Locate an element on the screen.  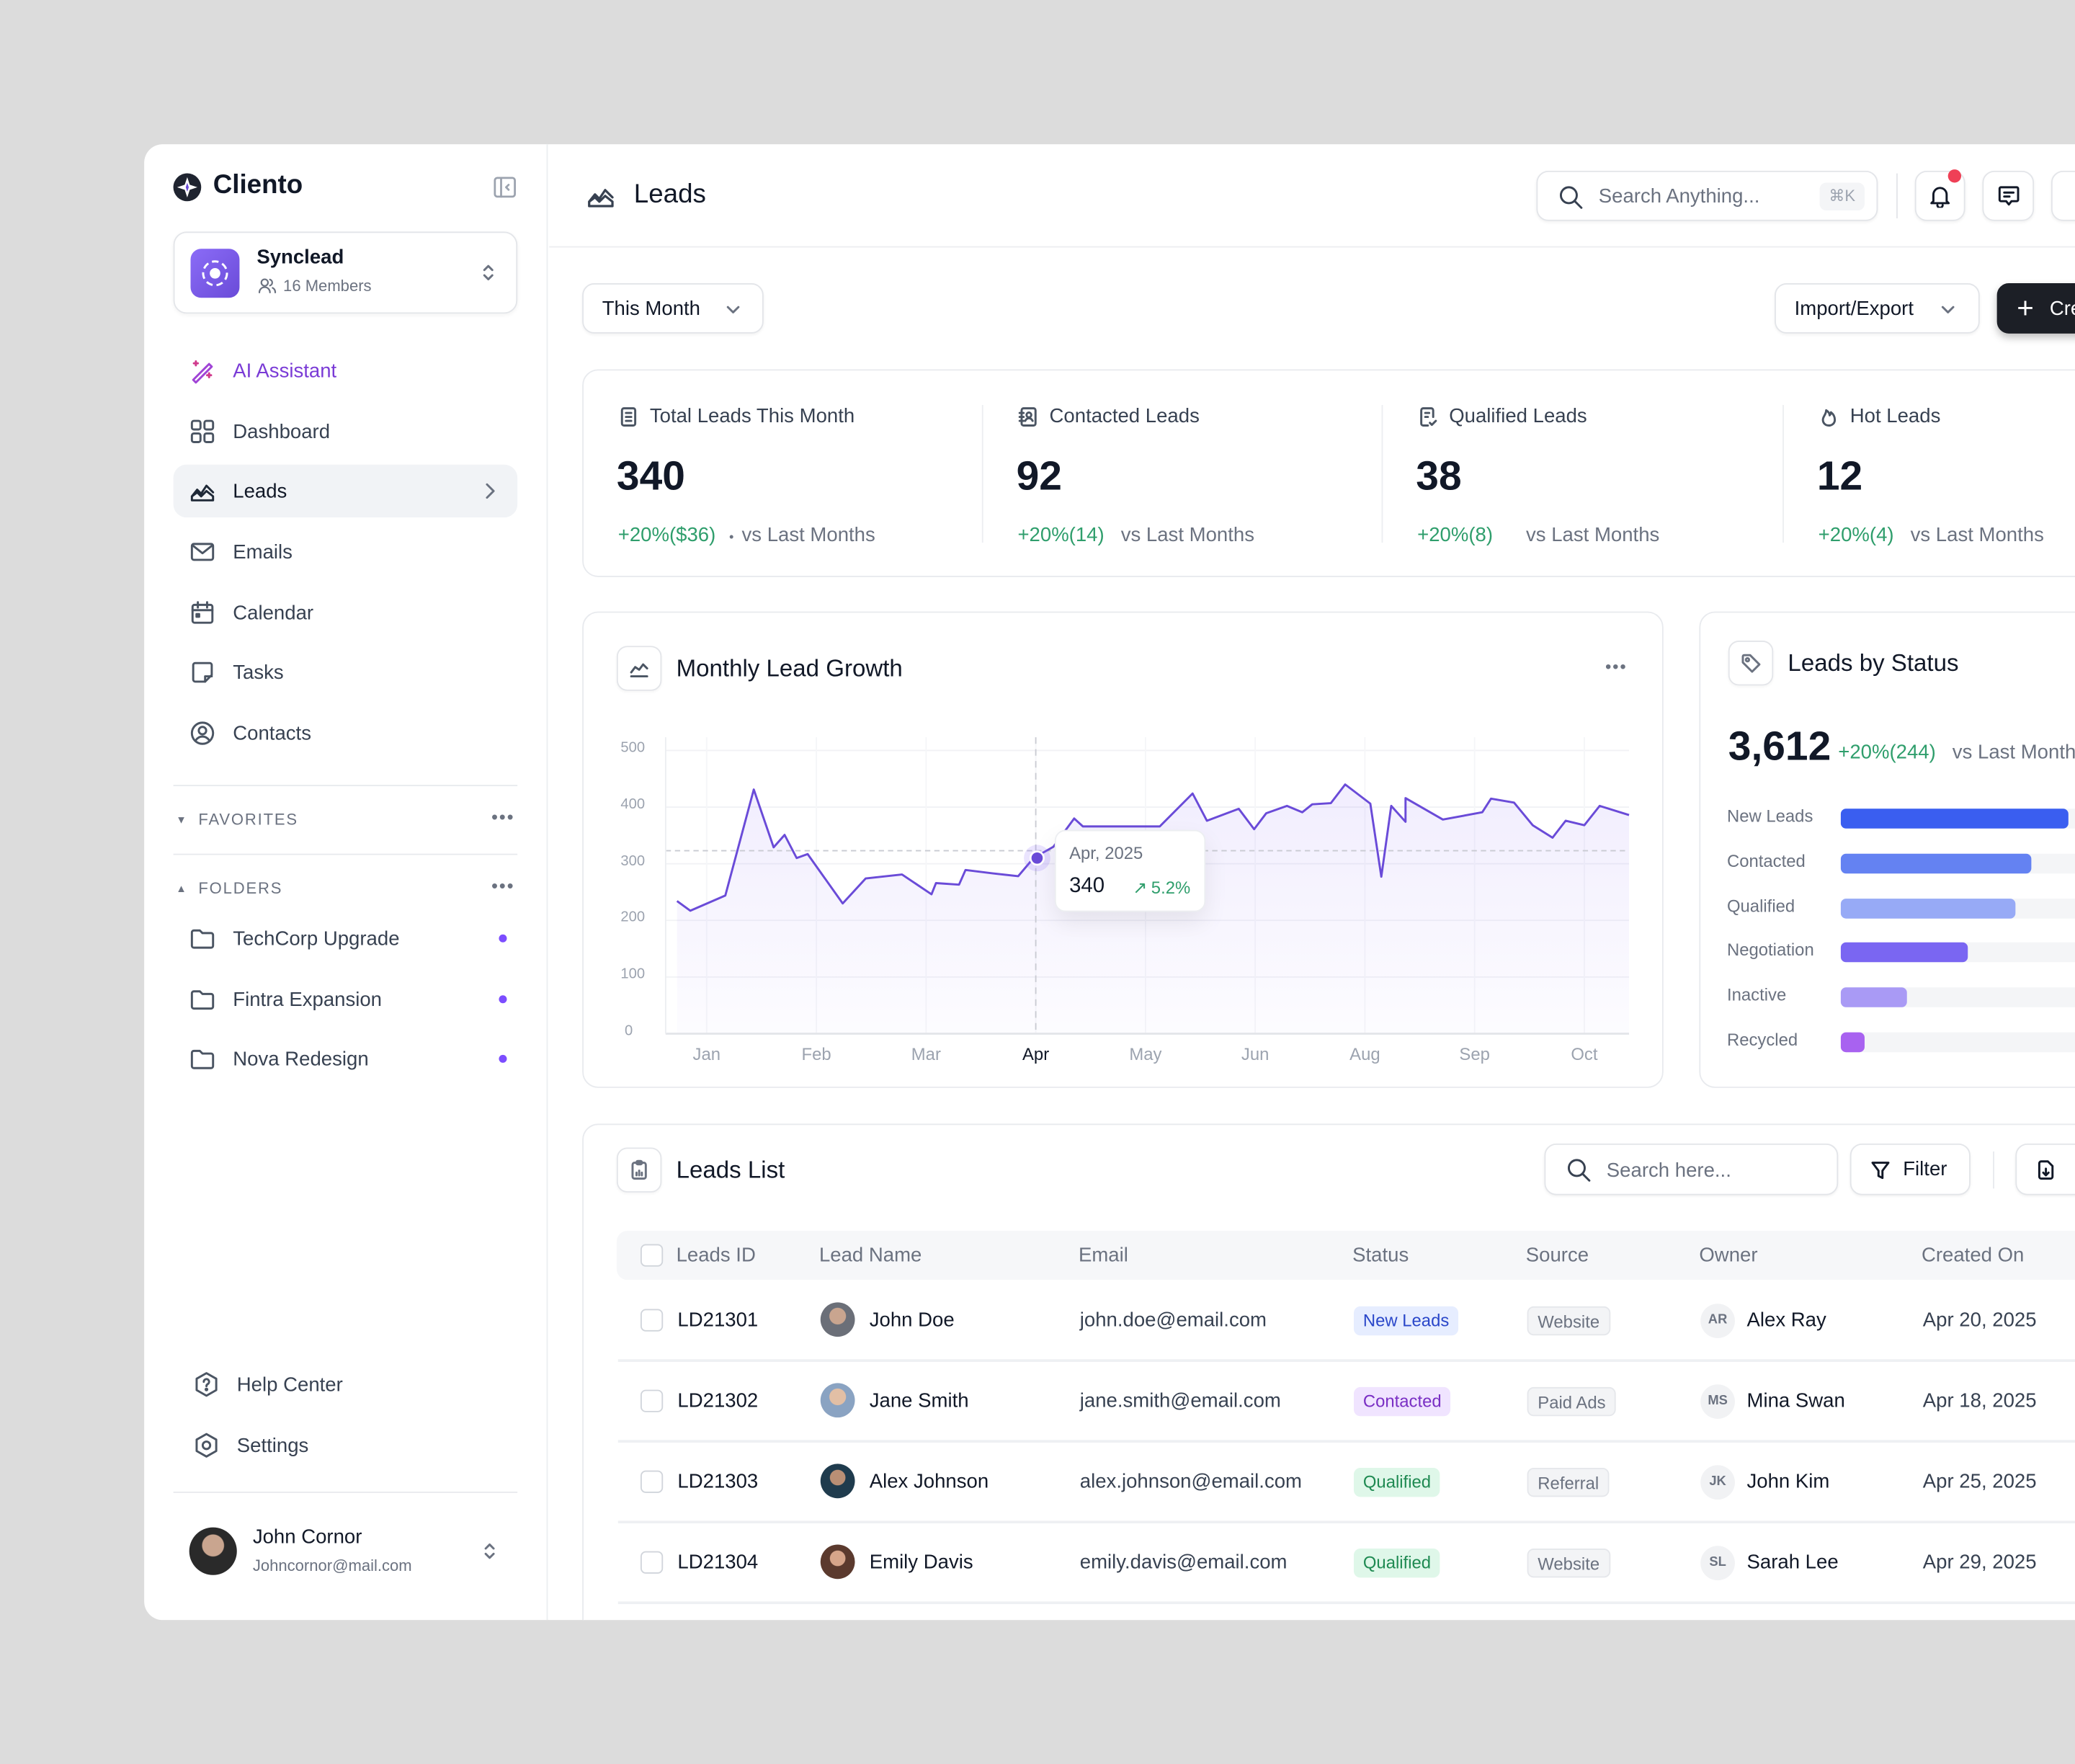
collapse-sidebar-icon is located at coordinates (505, 187).